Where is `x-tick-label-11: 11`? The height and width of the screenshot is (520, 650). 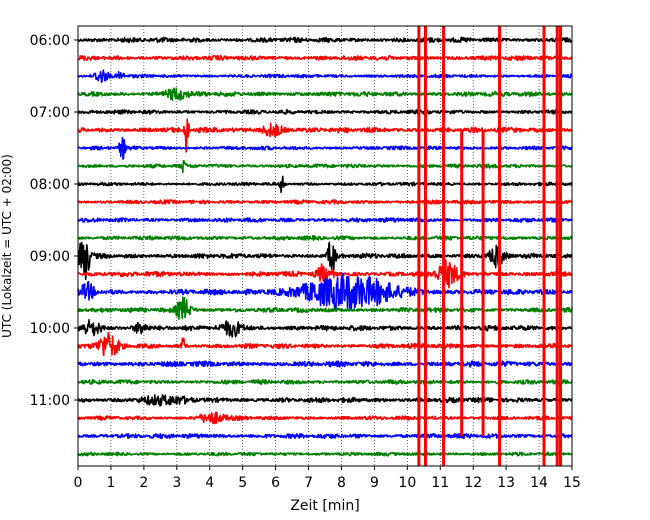
x-tick-label-11: 11 is located at coordinates (440, 483).